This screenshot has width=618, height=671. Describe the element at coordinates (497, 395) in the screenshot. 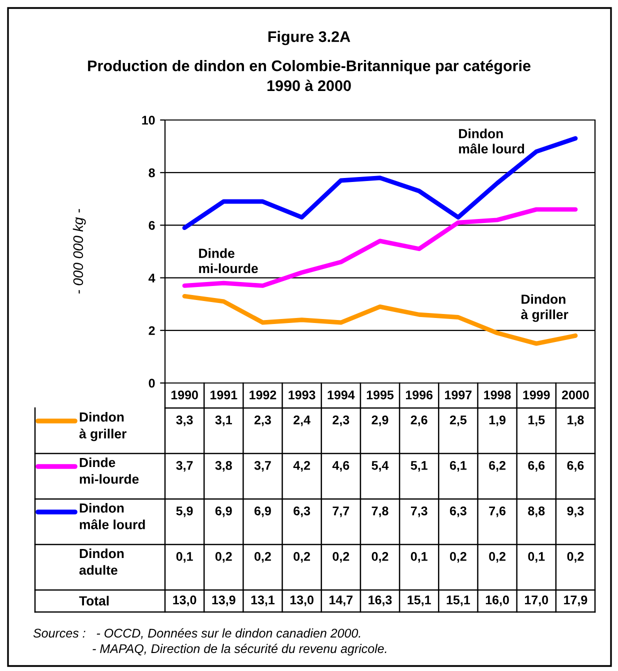

I see `x-tick-label: 1998` at that location.